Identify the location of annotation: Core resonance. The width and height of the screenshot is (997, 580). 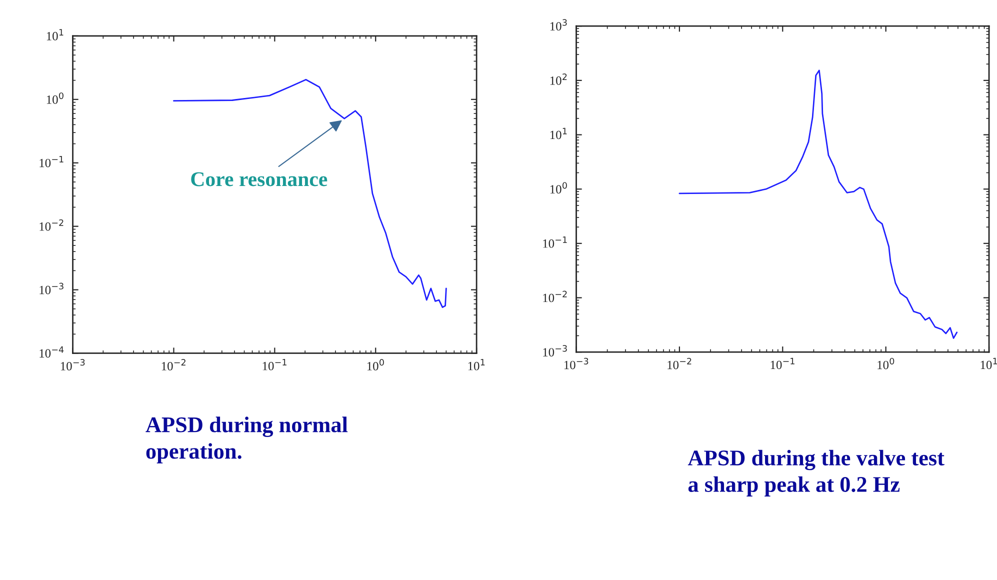
(259, 179).